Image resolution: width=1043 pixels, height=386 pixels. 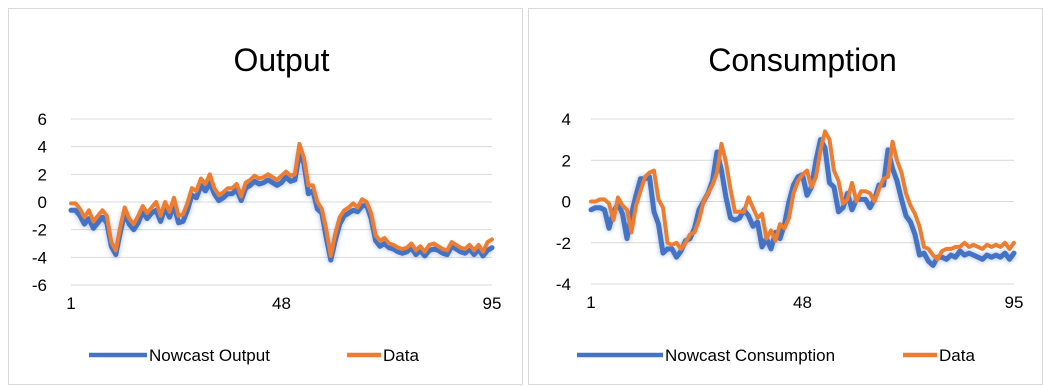 What do you see at coordinates (209, 355) in the screenshot?
I see `legend-label: Nowcast Output` at bounding box center [209, 355].